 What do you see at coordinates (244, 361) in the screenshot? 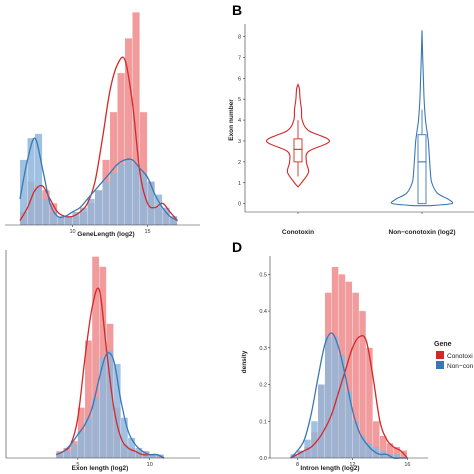
I see `panel-d-y-axis-title: density` at bounding box center [244, 361].